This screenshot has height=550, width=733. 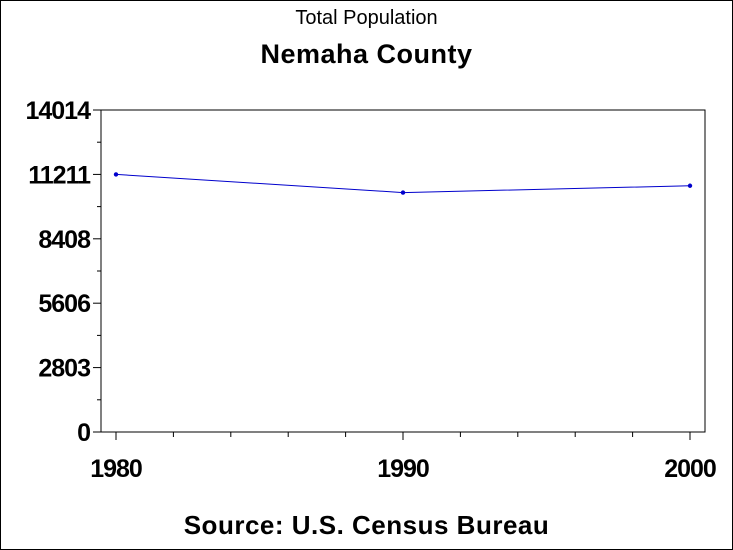 I want to click on y-tick-label: 5606, so click(x=64, y=304).